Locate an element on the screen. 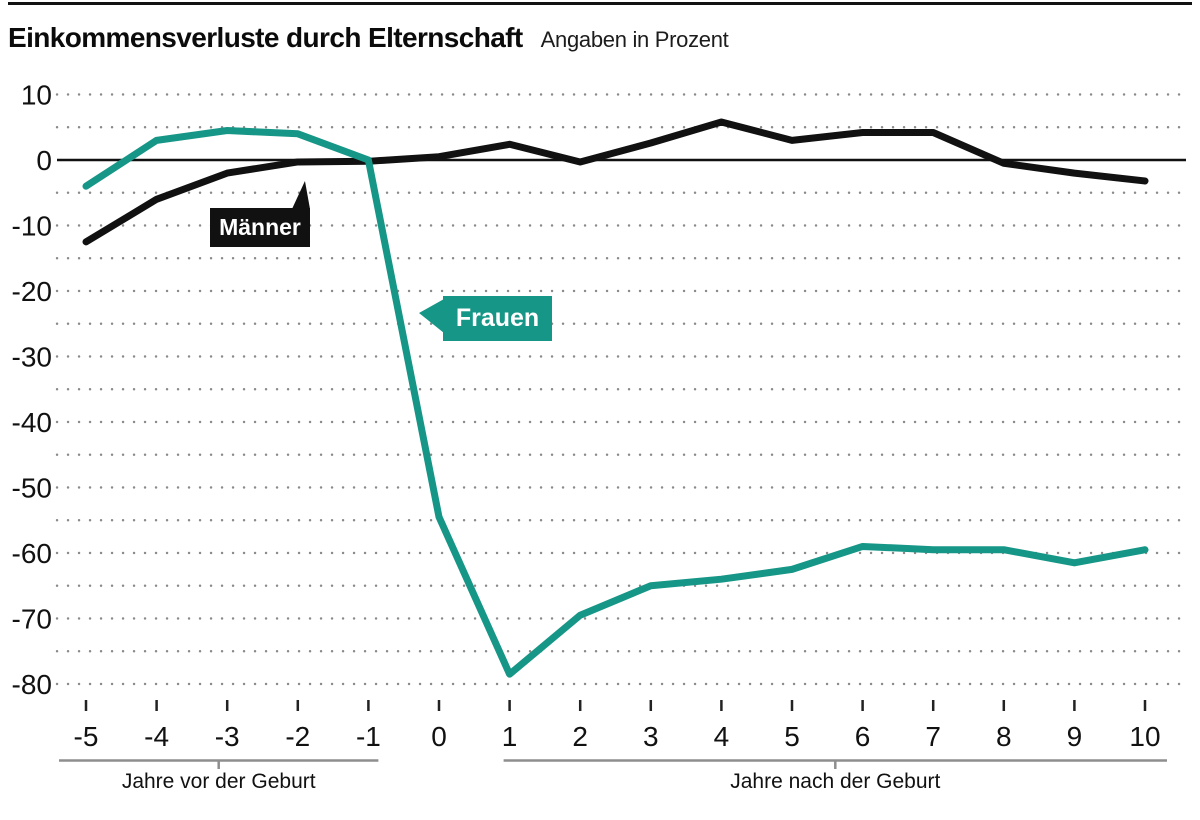 The width and height of the screenshot is (1200, 820). x-axis-label-3: 3 is located at coordinates (651, 736).